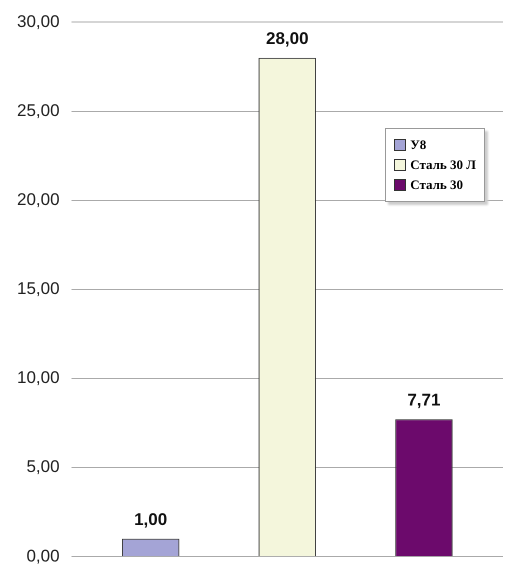  I want to click on legend-label: У8, so click(418, 145).